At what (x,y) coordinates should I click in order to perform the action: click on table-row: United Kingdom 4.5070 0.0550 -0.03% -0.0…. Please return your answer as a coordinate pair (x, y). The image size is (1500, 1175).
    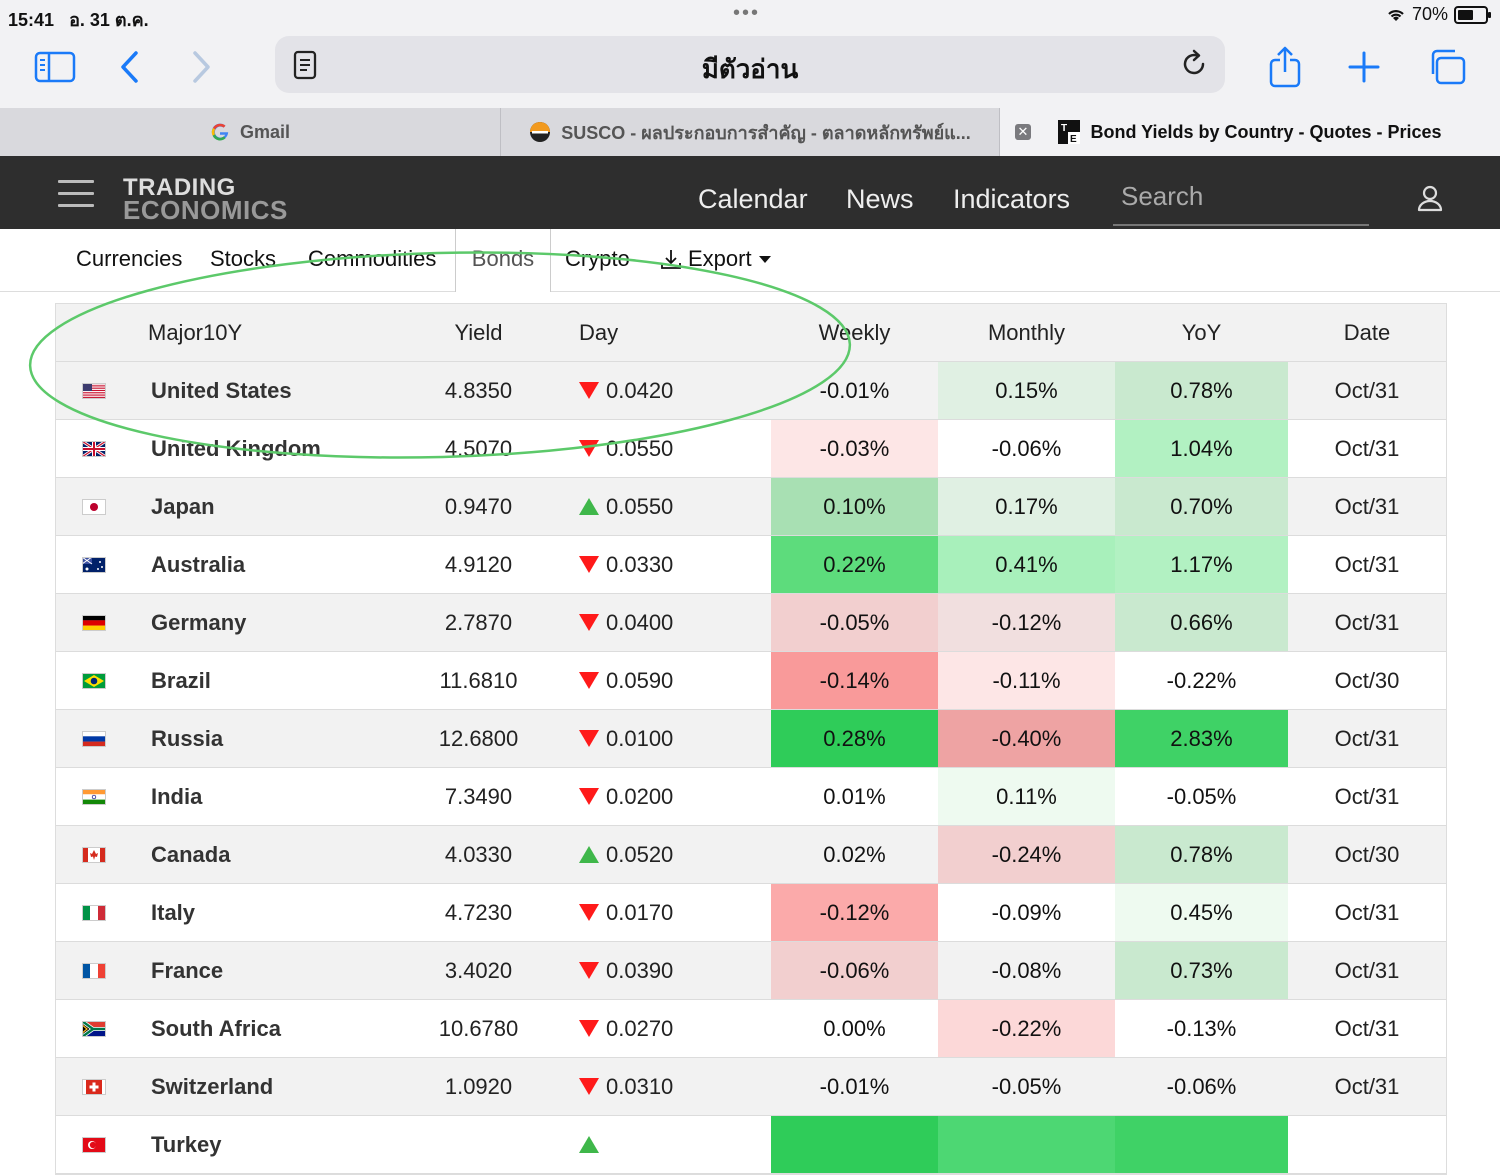
    Looking at the image, I should click on (751, 449).